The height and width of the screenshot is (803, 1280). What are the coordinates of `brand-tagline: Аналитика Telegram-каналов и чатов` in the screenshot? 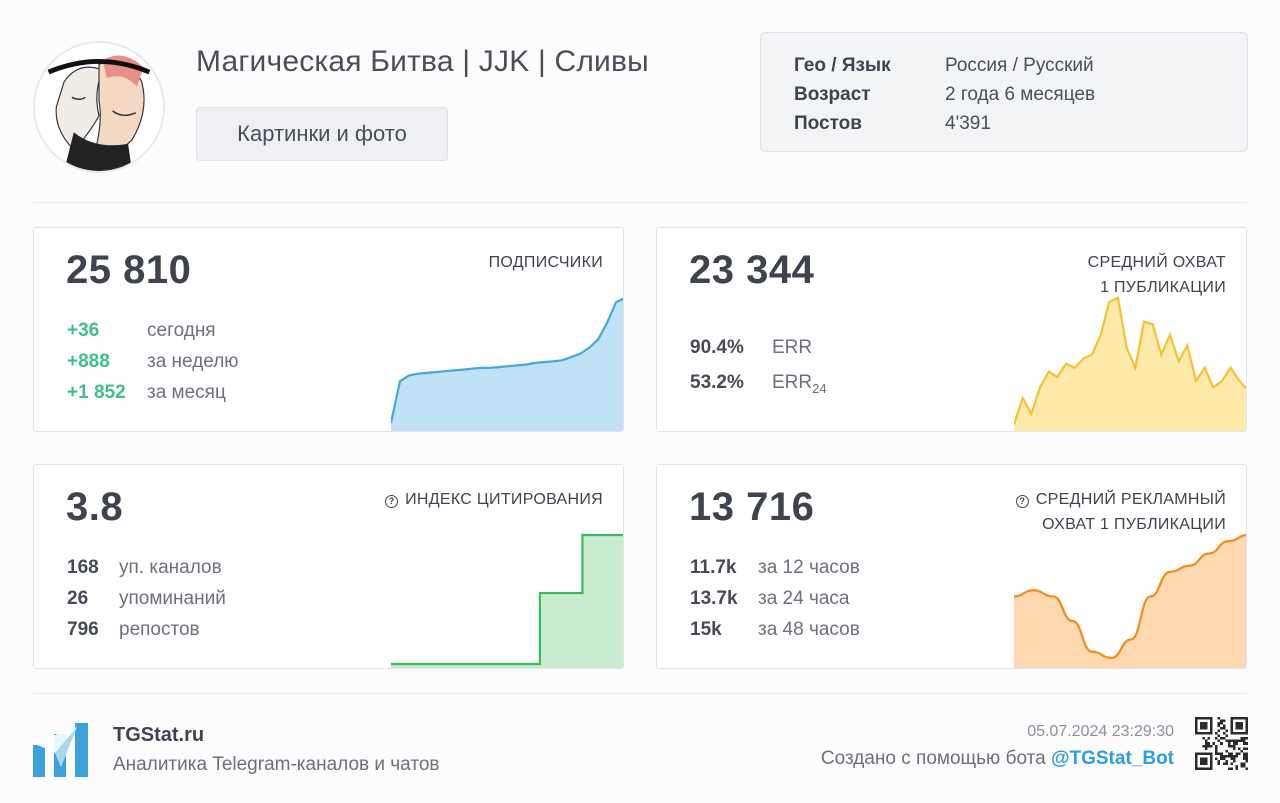 It's located at (276, 764).